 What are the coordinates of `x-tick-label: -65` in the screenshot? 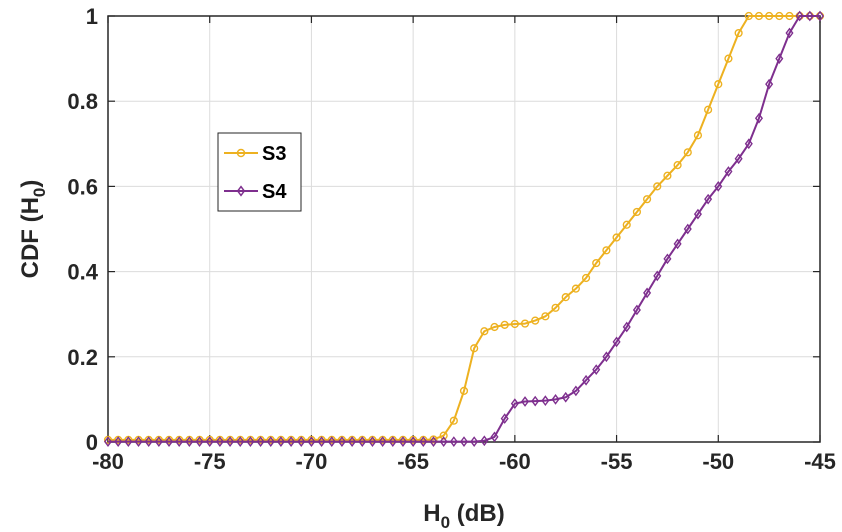 It's located at (413, 461).